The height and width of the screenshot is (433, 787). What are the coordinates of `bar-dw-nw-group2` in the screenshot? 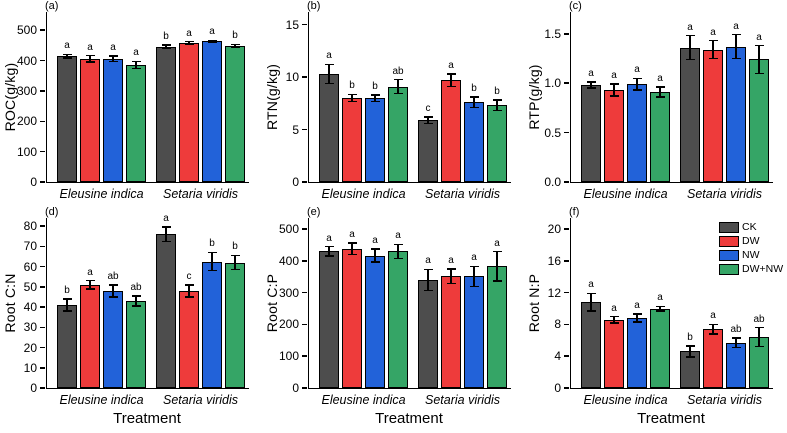 It's located at (235, 113).